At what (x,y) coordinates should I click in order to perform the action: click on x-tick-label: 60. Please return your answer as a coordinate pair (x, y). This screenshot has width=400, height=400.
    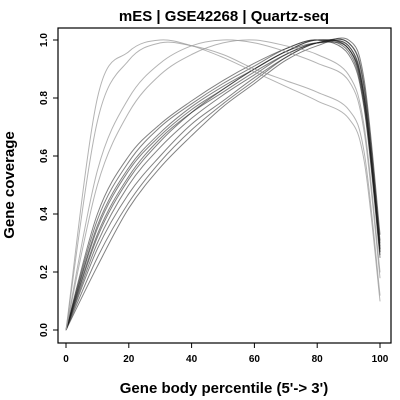
    Looking at the image, I should click on (255, 359).